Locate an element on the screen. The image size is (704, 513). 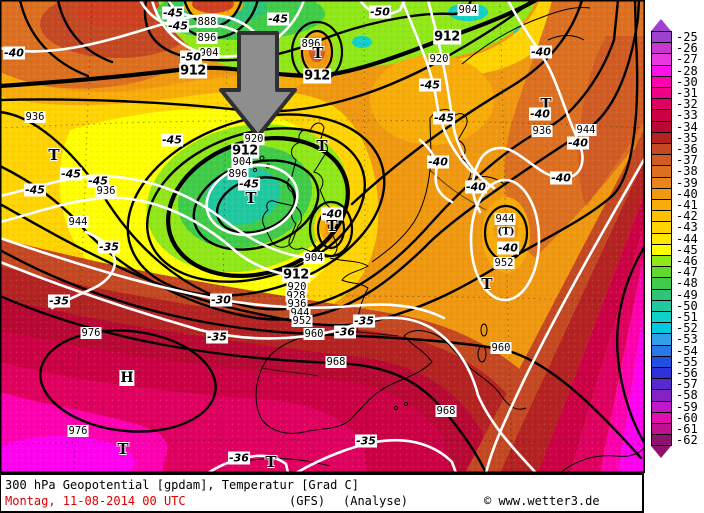
contour-label-temperature: -30 is located at coordinates (221, 300).